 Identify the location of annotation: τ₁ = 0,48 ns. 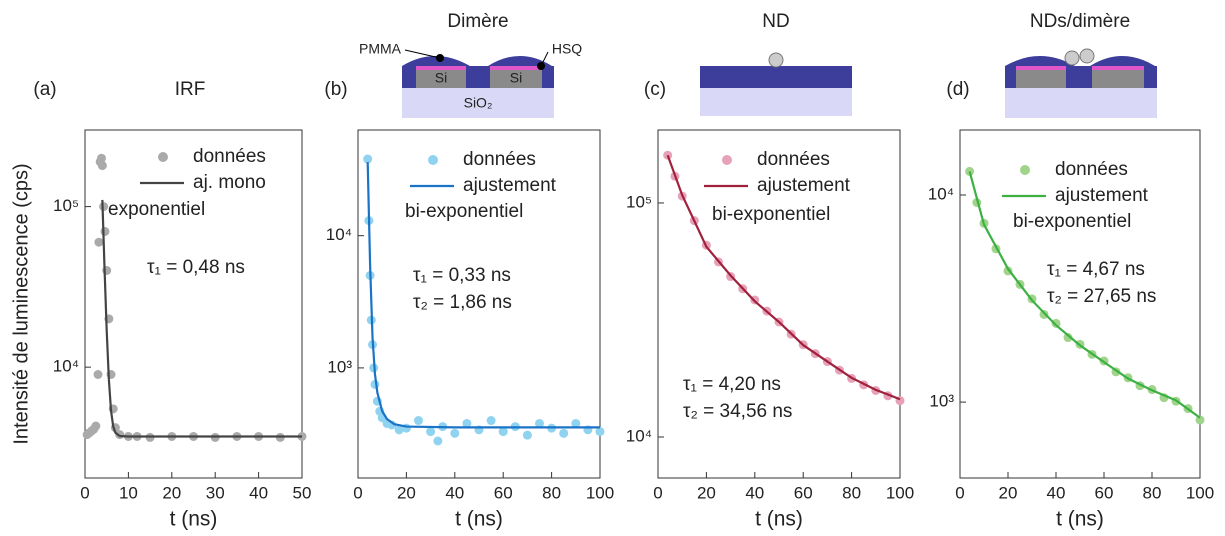
(196, 267).